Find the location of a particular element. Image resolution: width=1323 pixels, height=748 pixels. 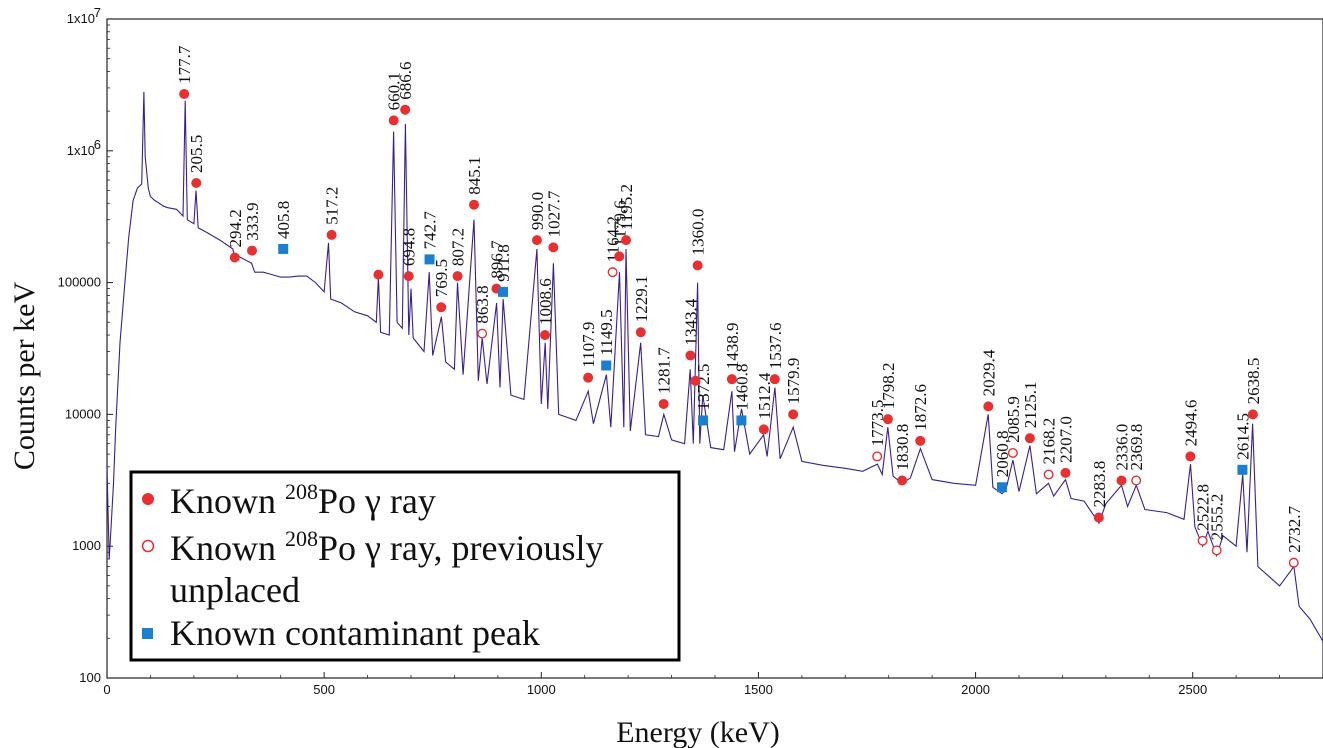

peak-label: 2494.6 is located at coordinates (1190, 423).